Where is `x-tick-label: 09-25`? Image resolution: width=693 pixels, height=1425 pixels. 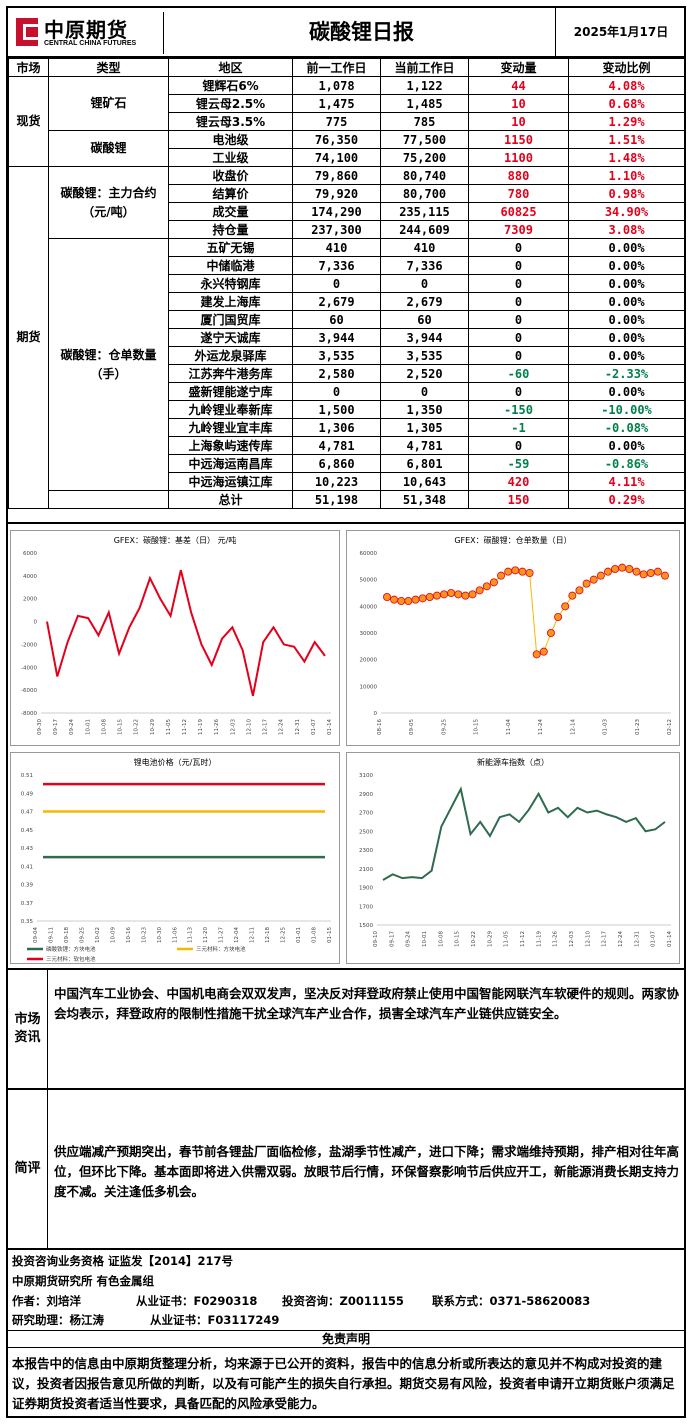
x-tick-label: 09-25 is located at coordinates (444, 727).